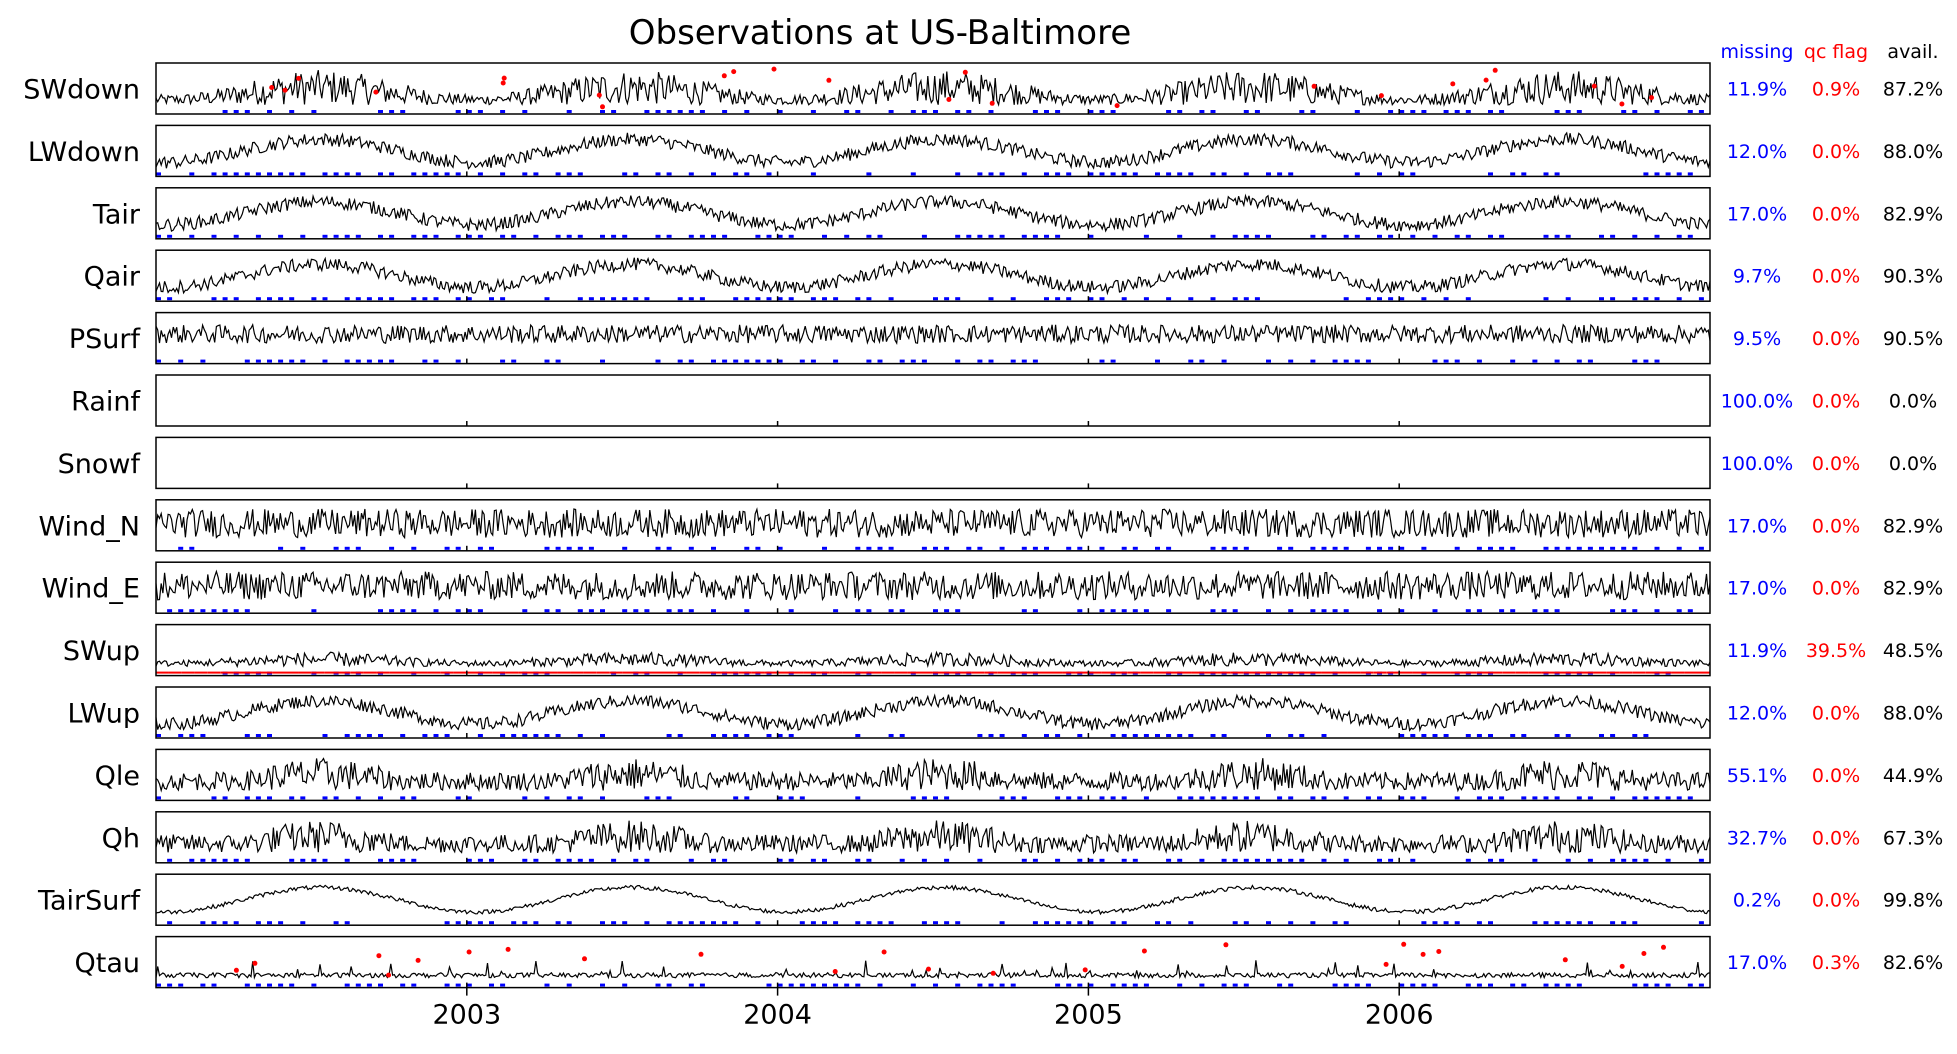 Image resolution: width=1957 pixels, height=1054 pixels. Describe the element at coordinates (1836, 963) in the screenshot. I see `stat-qc-flag: 0.3%` at that location.